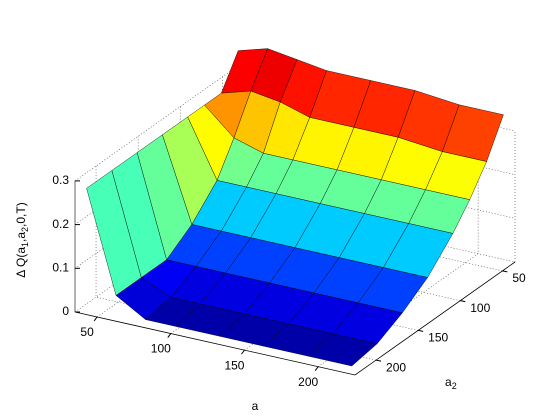  Describe the element at coordinates (454, 386) in the screenshot. I see `y-axis-label-part: 2` at that location.